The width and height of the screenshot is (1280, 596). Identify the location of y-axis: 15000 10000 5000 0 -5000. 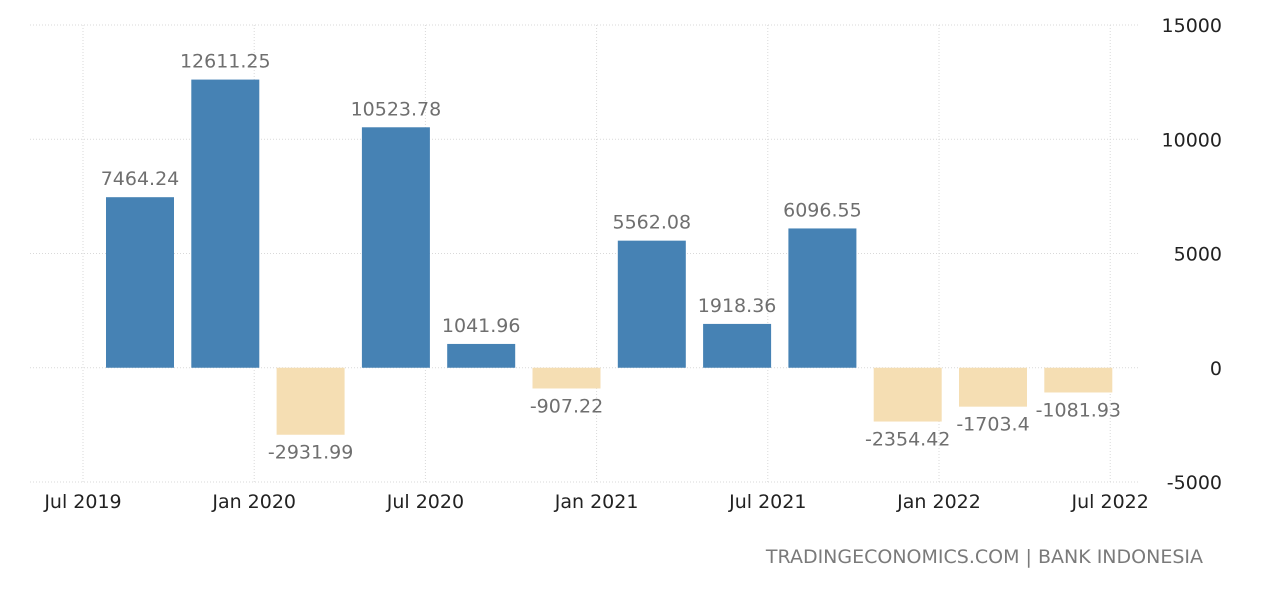
(1192, 254).